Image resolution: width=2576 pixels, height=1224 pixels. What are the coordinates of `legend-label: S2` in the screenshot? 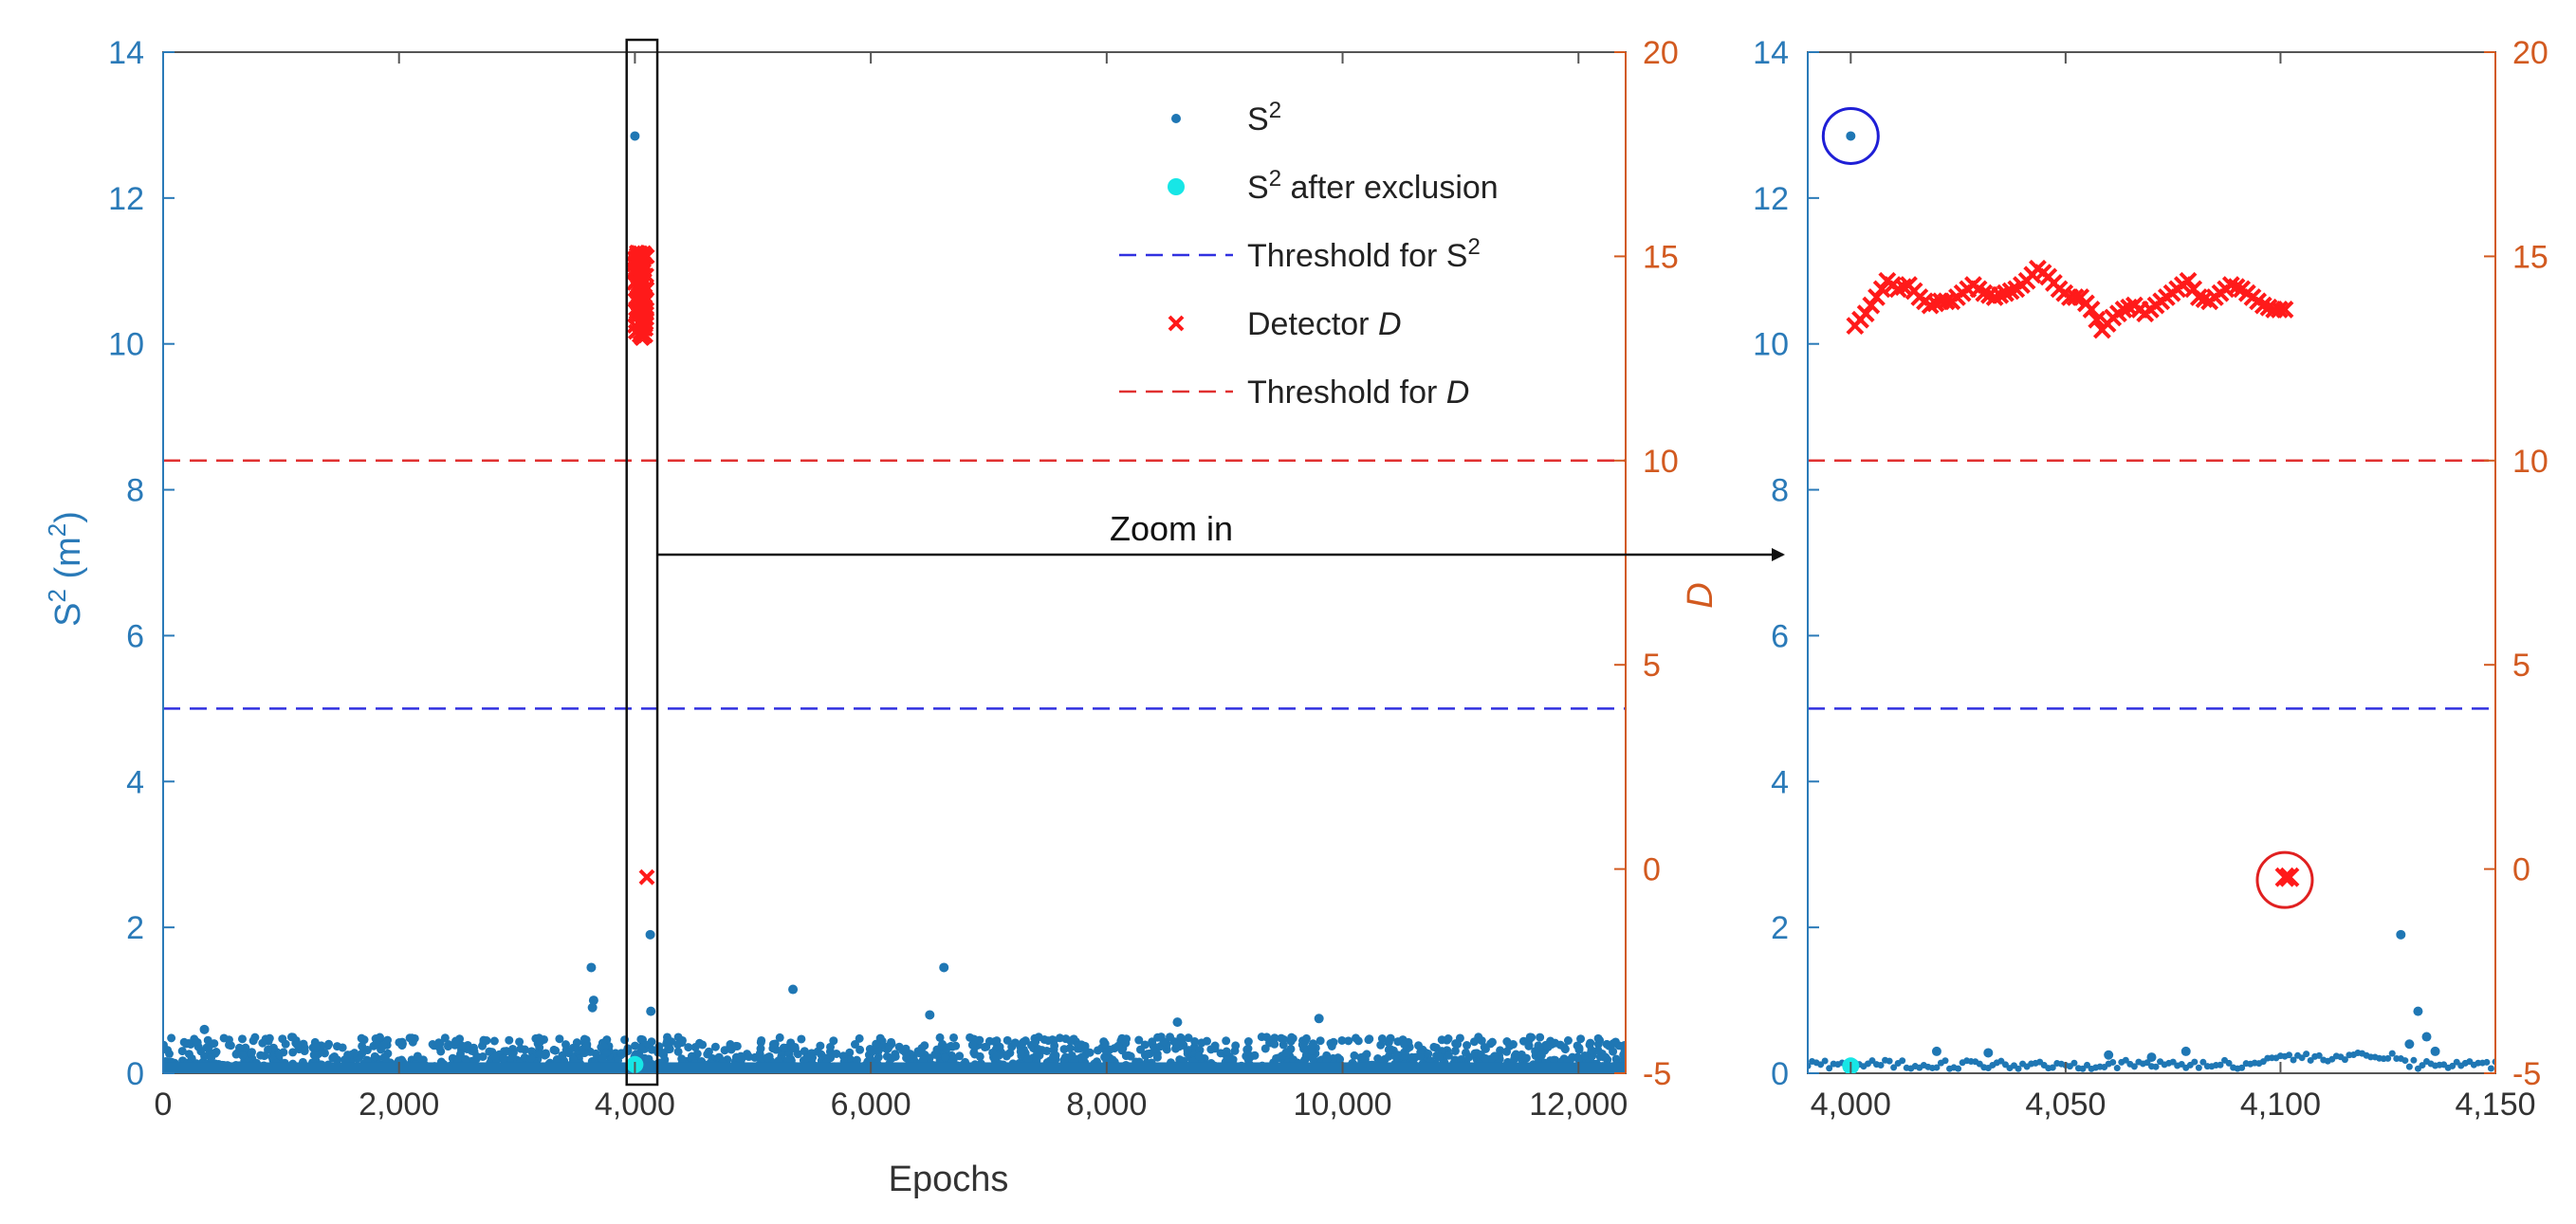 It's located at (1264, 118).